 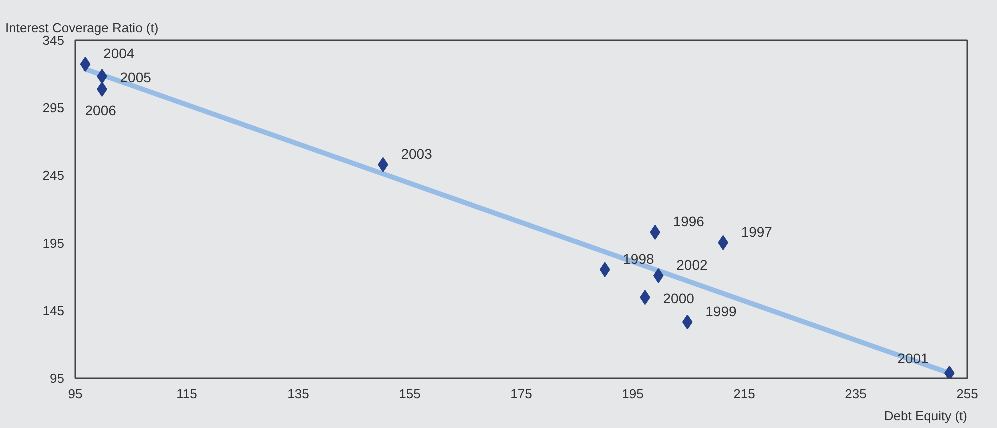 I want to click on annotation: 1999, so click(x=721, y=311).